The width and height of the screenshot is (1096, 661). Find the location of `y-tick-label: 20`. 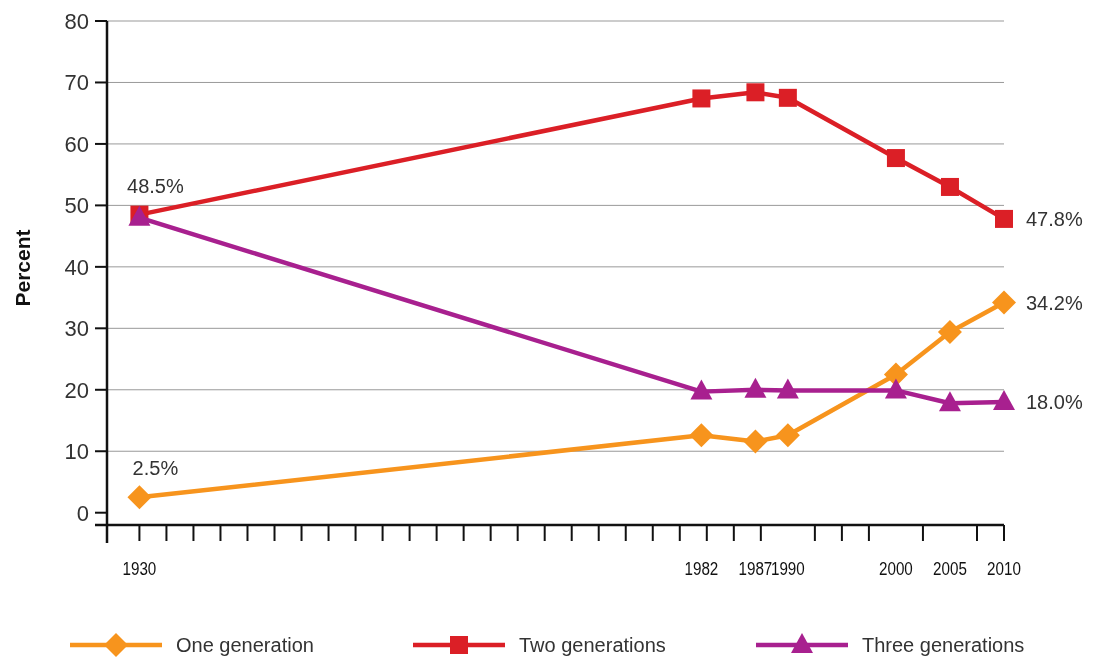

y-tick-label: 20 is located at coordinates (76, 390).